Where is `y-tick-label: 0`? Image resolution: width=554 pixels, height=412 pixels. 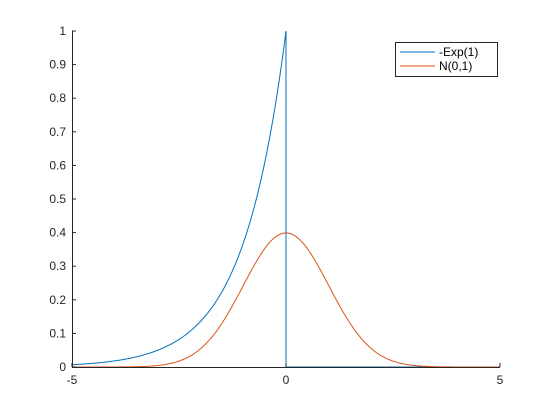
y-tick-label: 0 is located at coordinates (62, 367).